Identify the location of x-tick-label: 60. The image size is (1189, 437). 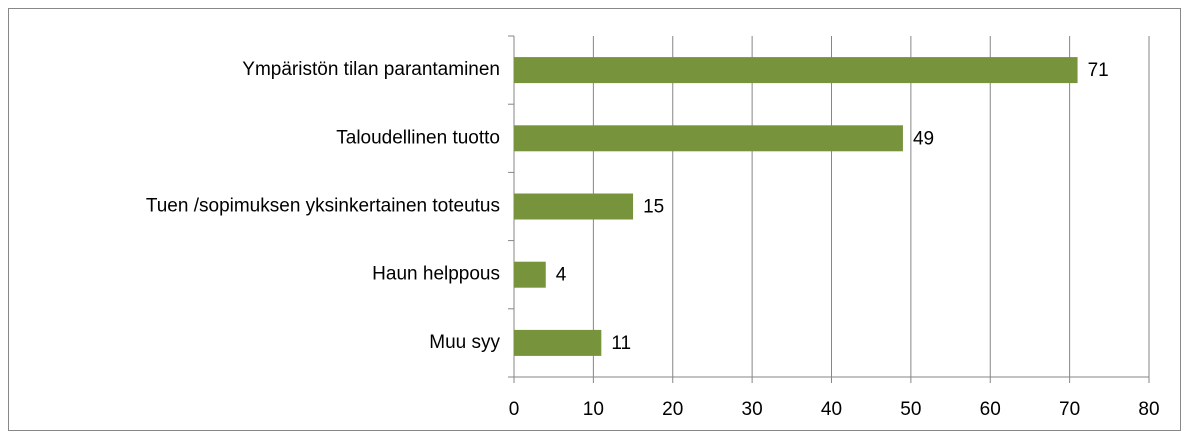
(990, 409).